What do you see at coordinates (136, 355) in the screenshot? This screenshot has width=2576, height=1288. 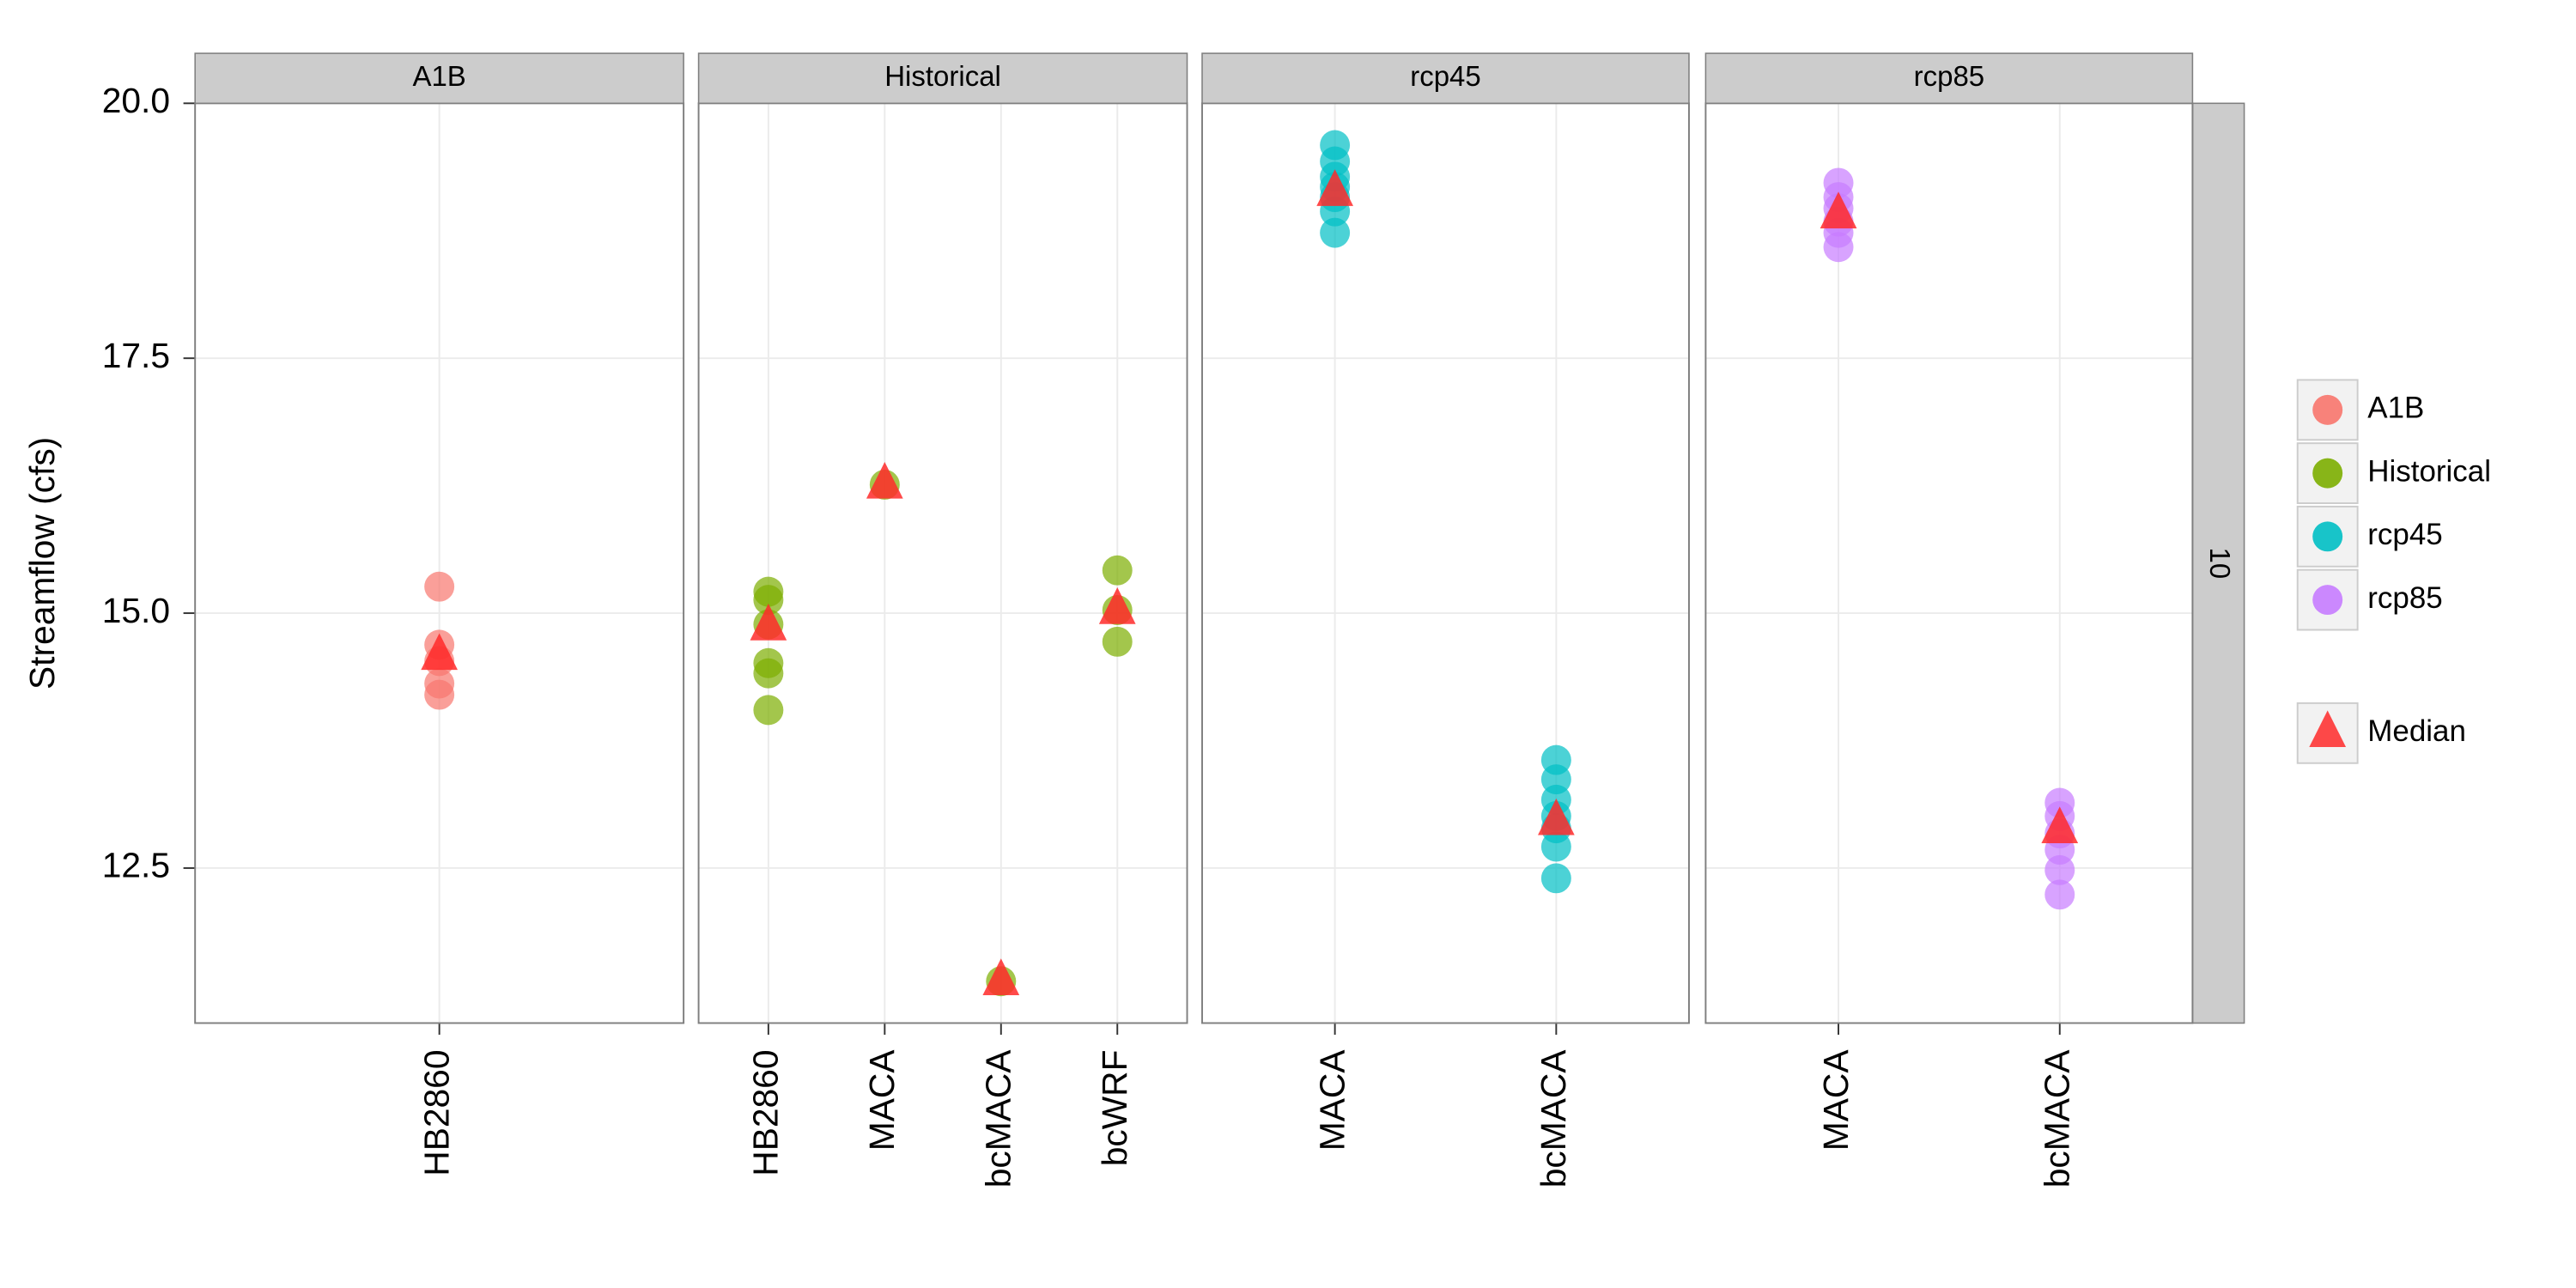 I see `y-tick-label: 17.5` at bounding box center [136, 355].